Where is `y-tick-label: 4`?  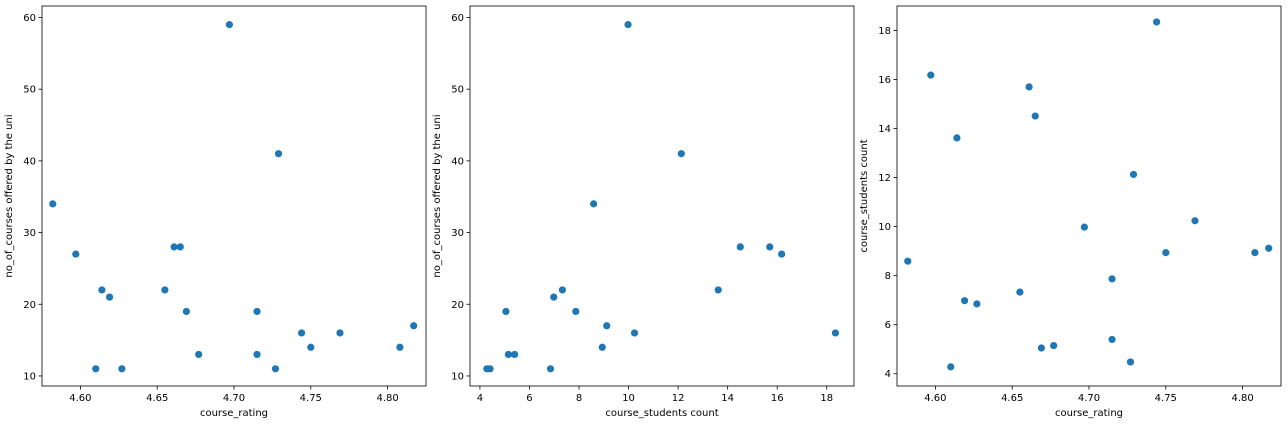
y-tick-label: 4 is located at coordinates (888, 374).